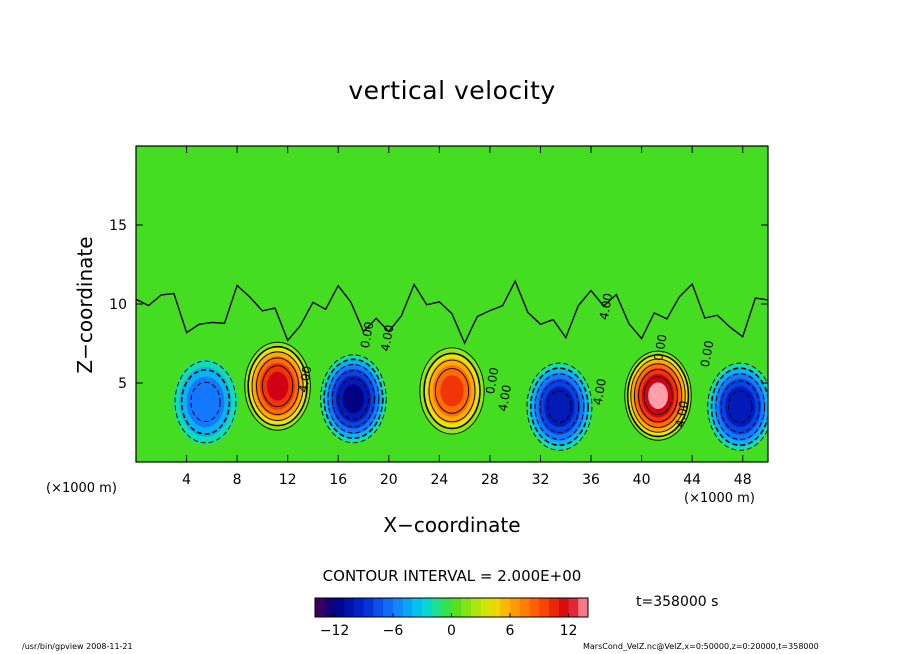  Describe the element at coordinates (288, 480) in the screenshot. I see `x-tick-label: 12` at that location.